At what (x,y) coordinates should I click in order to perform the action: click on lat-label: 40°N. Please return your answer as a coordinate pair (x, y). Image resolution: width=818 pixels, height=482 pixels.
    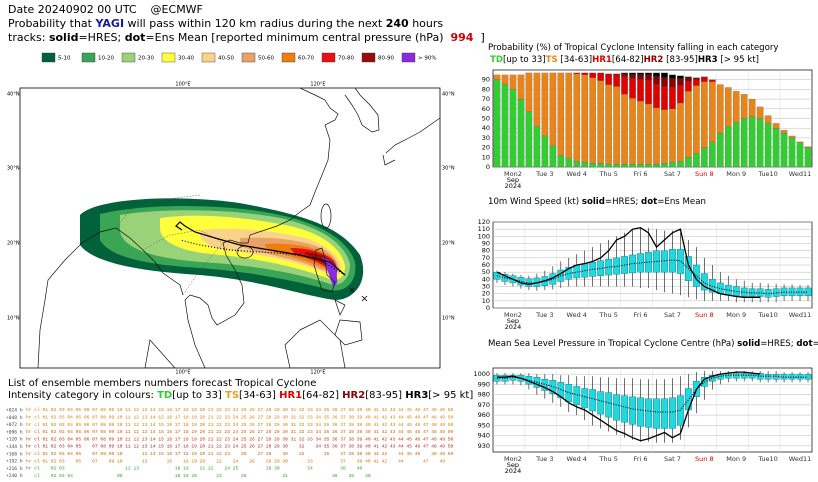
    Looking at the image, I should click on (13, 95).